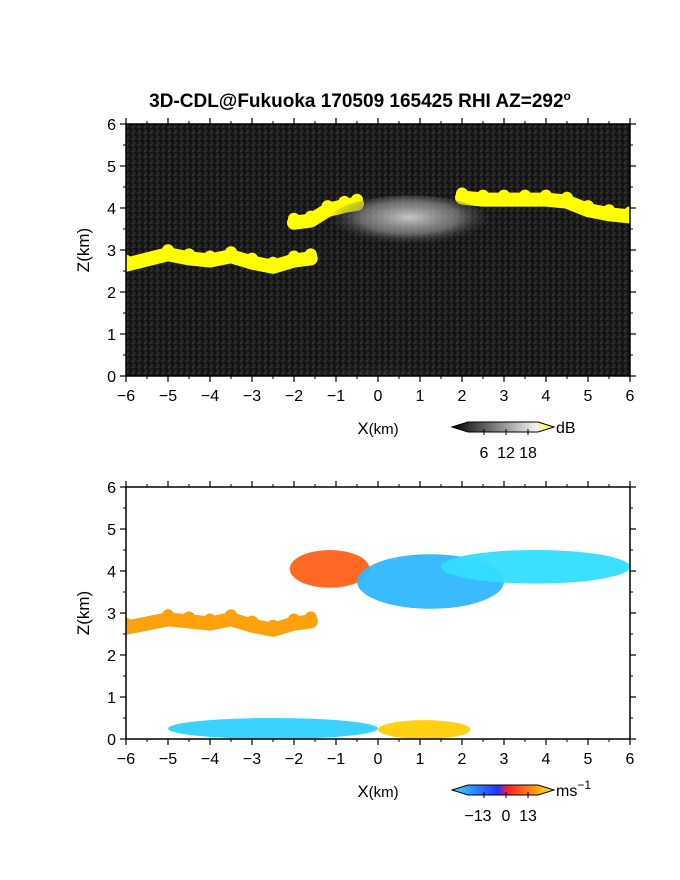  I want to click on reflectivity-colorbar: dB 6 12 18, so click(513, 441).